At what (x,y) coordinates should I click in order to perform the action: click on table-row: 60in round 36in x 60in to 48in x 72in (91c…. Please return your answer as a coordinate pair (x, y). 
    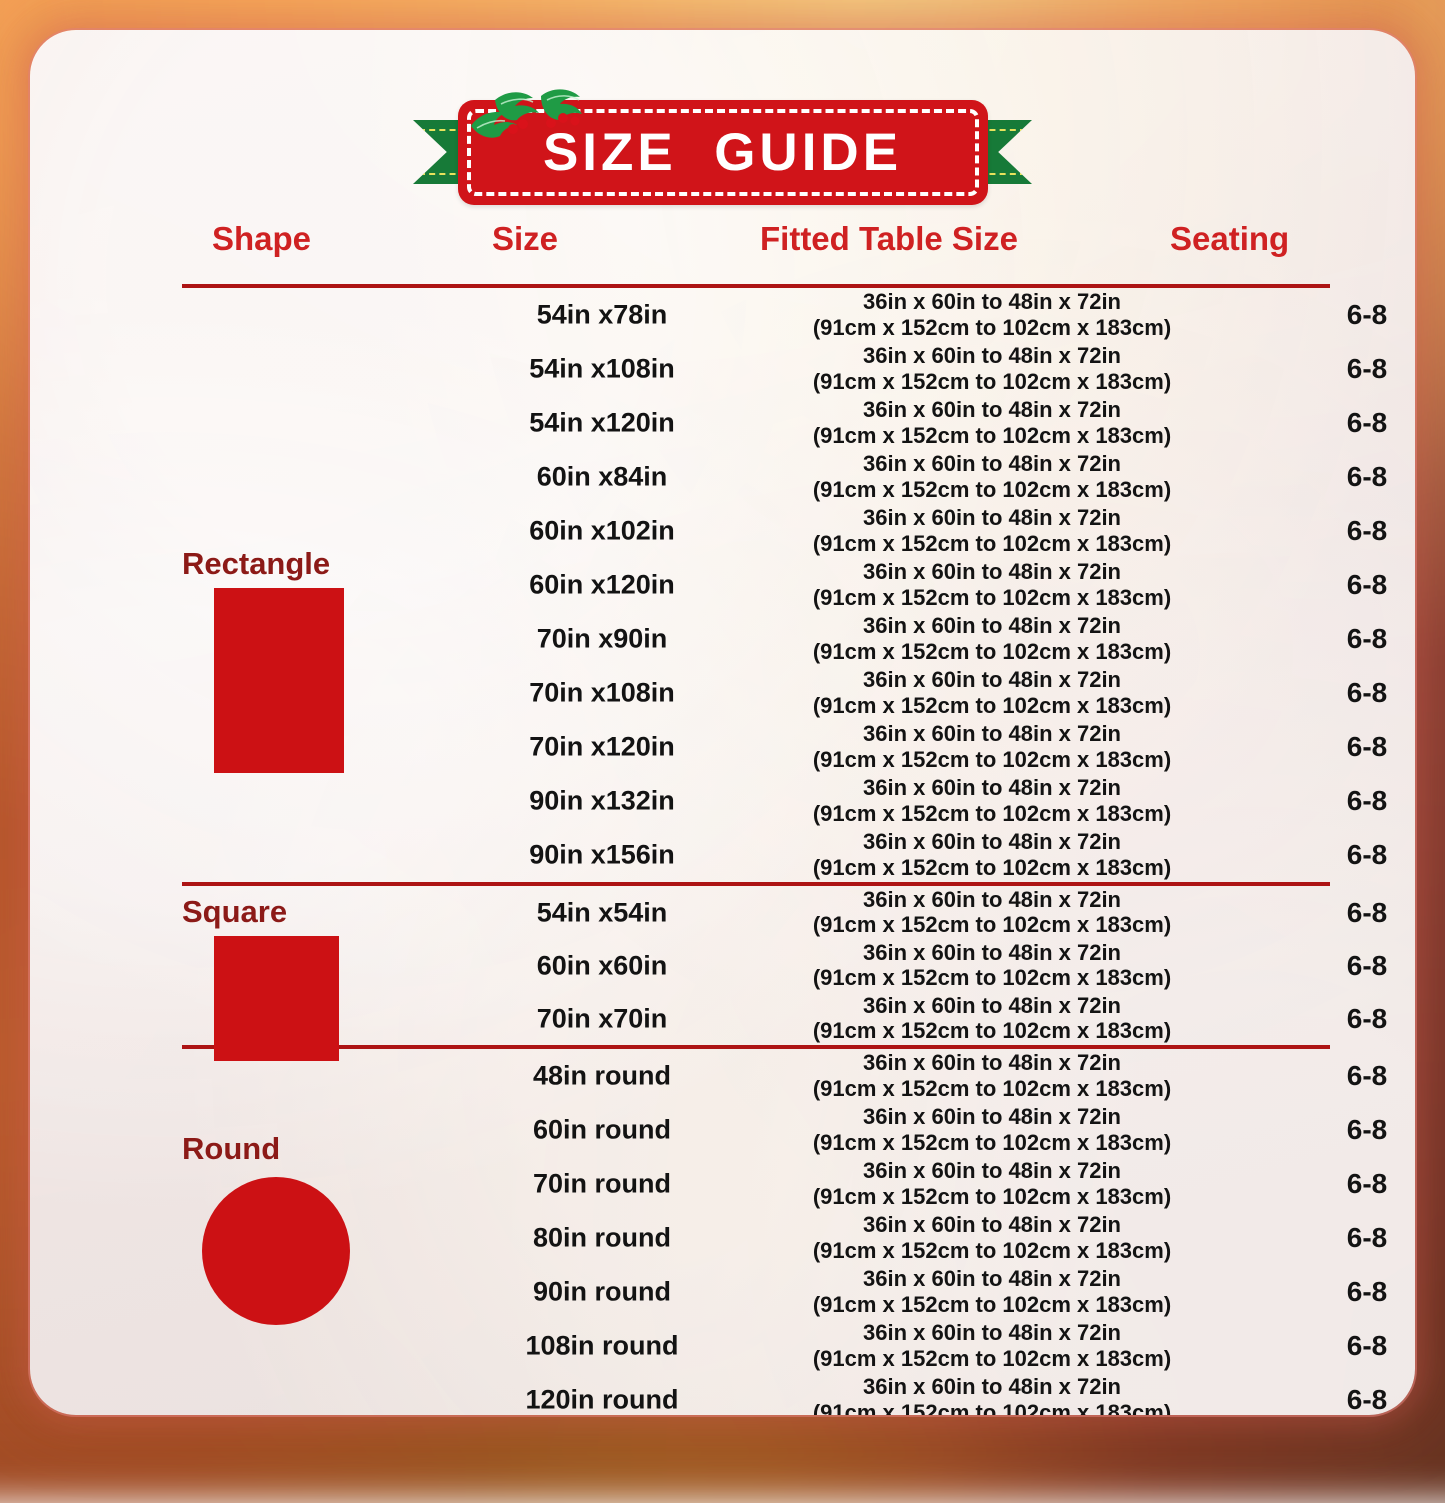
    Looking at the image, I should click on (919, 1130).